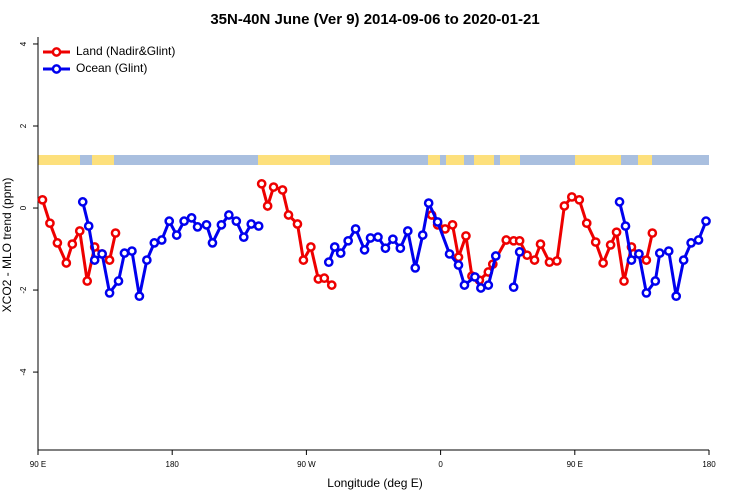 This screenshot has width=750, height=500. What do you see at coordinates (373, 160) in the screenshot?
I see `land-ocean-strip` at bounding box center [373, 160].